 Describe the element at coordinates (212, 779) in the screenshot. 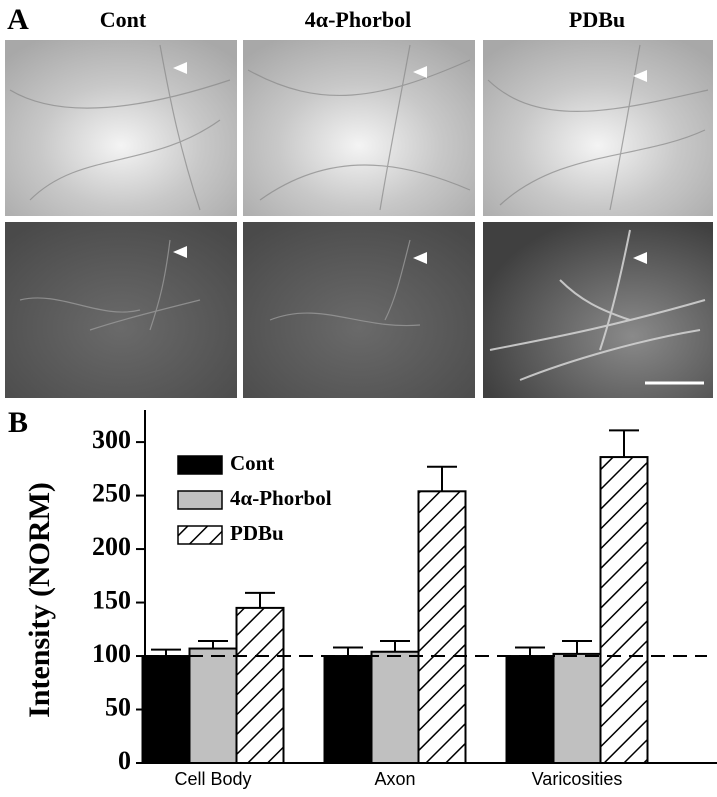

I see `x-tick-label: Cell Body` at that location.